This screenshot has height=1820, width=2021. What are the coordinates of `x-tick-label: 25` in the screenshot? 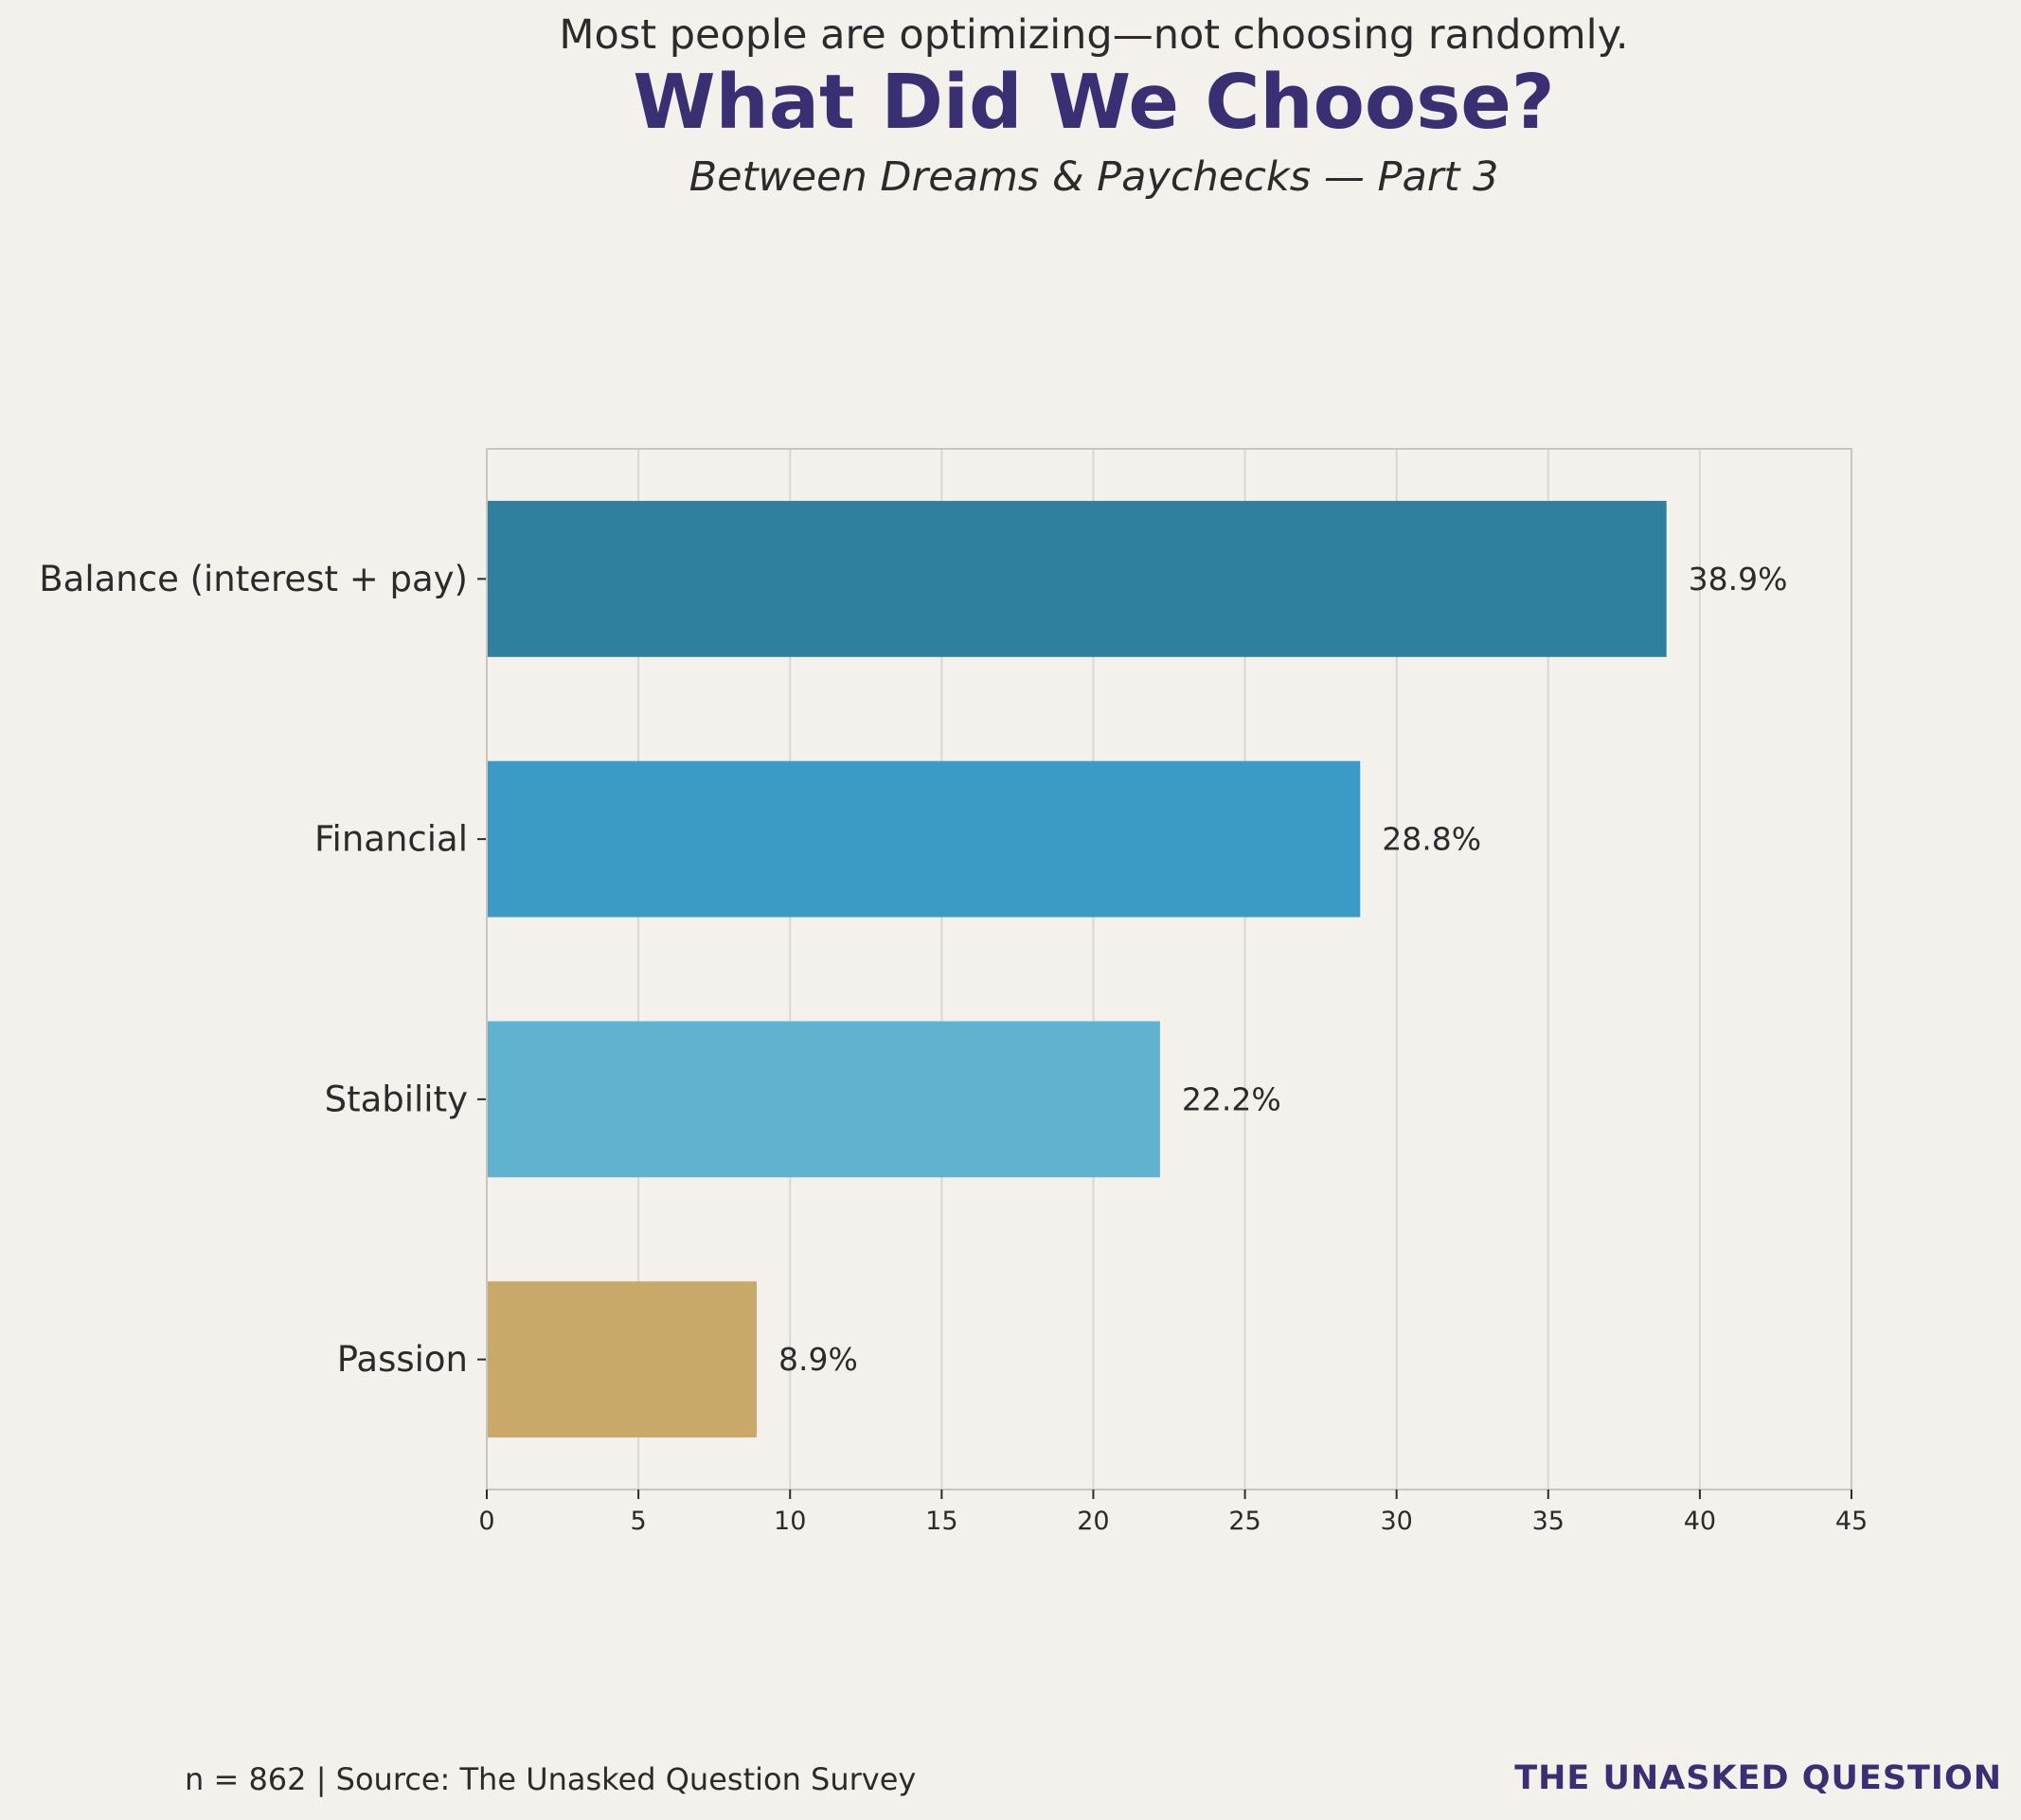 It's located at (1244, 1521).